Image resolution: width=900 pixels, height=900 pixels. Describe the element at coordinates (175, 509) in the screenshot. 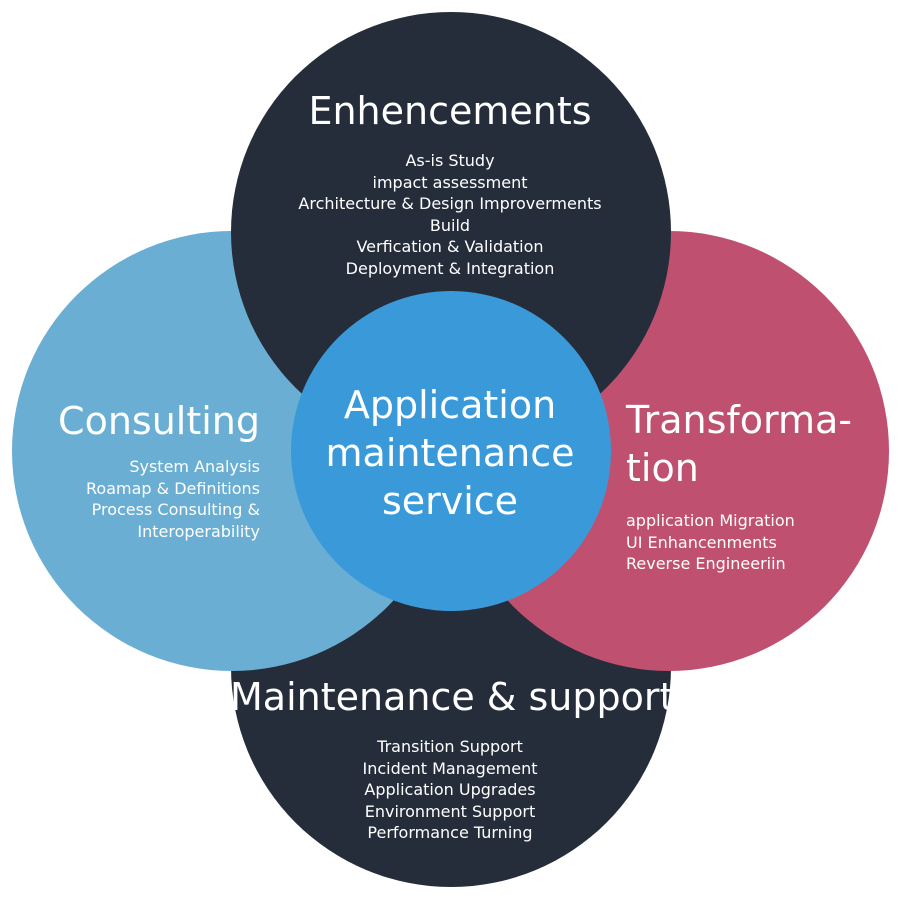

I see `list-item: Process Consulting &` at that location.